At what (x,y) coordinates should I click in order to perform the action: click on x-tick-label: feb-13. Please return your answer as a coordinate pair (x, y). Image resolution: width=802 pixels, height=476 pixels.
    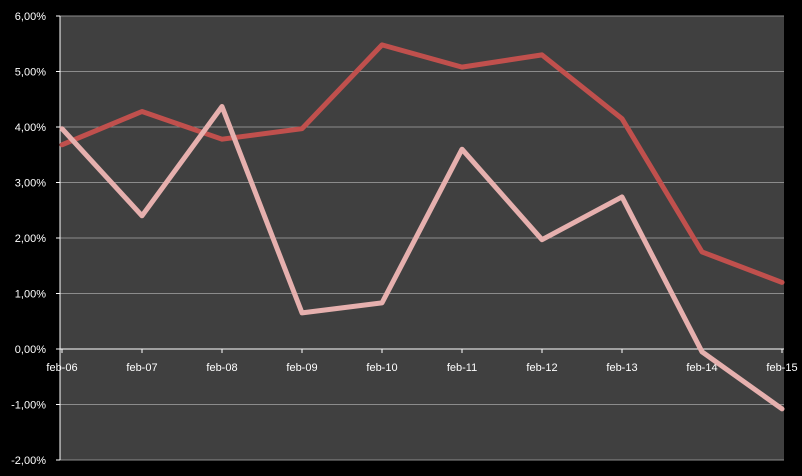
    Looking at the image, I should click on (621, 368).